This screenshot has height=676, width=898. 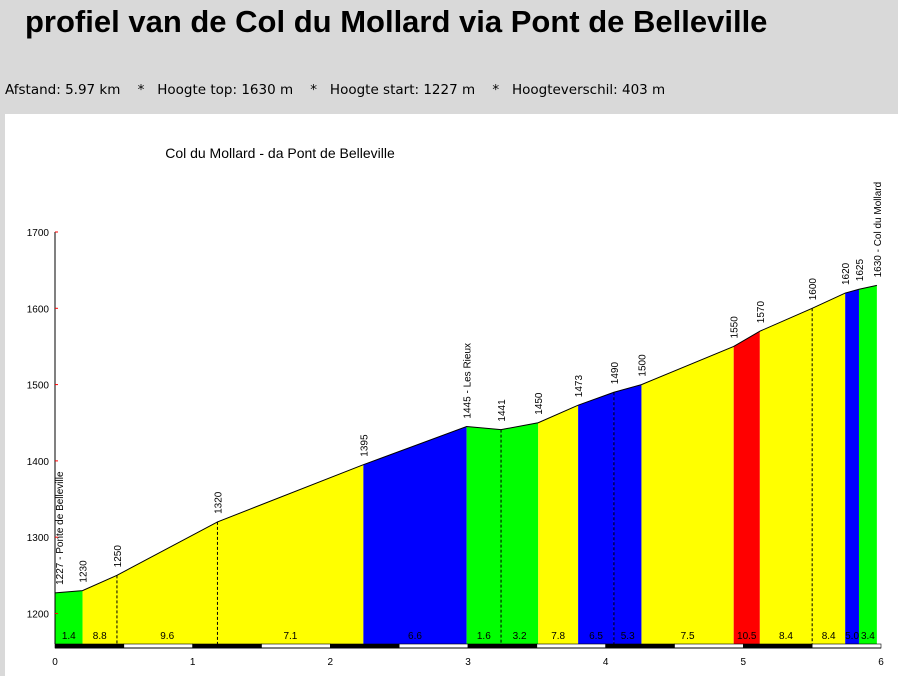 I want to click on gradient-label: 5.0, so click(x=852, y=636).